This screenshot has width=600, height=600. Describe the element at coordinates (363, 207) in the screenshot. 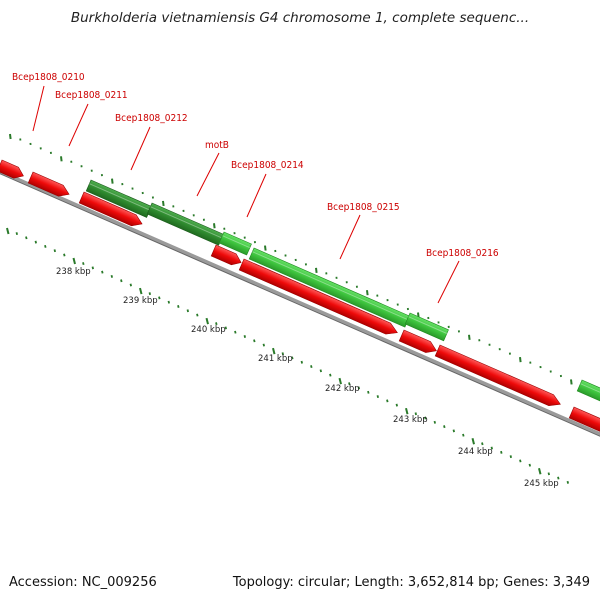

I see `gene-label: Bcep1808_0215` at that location.